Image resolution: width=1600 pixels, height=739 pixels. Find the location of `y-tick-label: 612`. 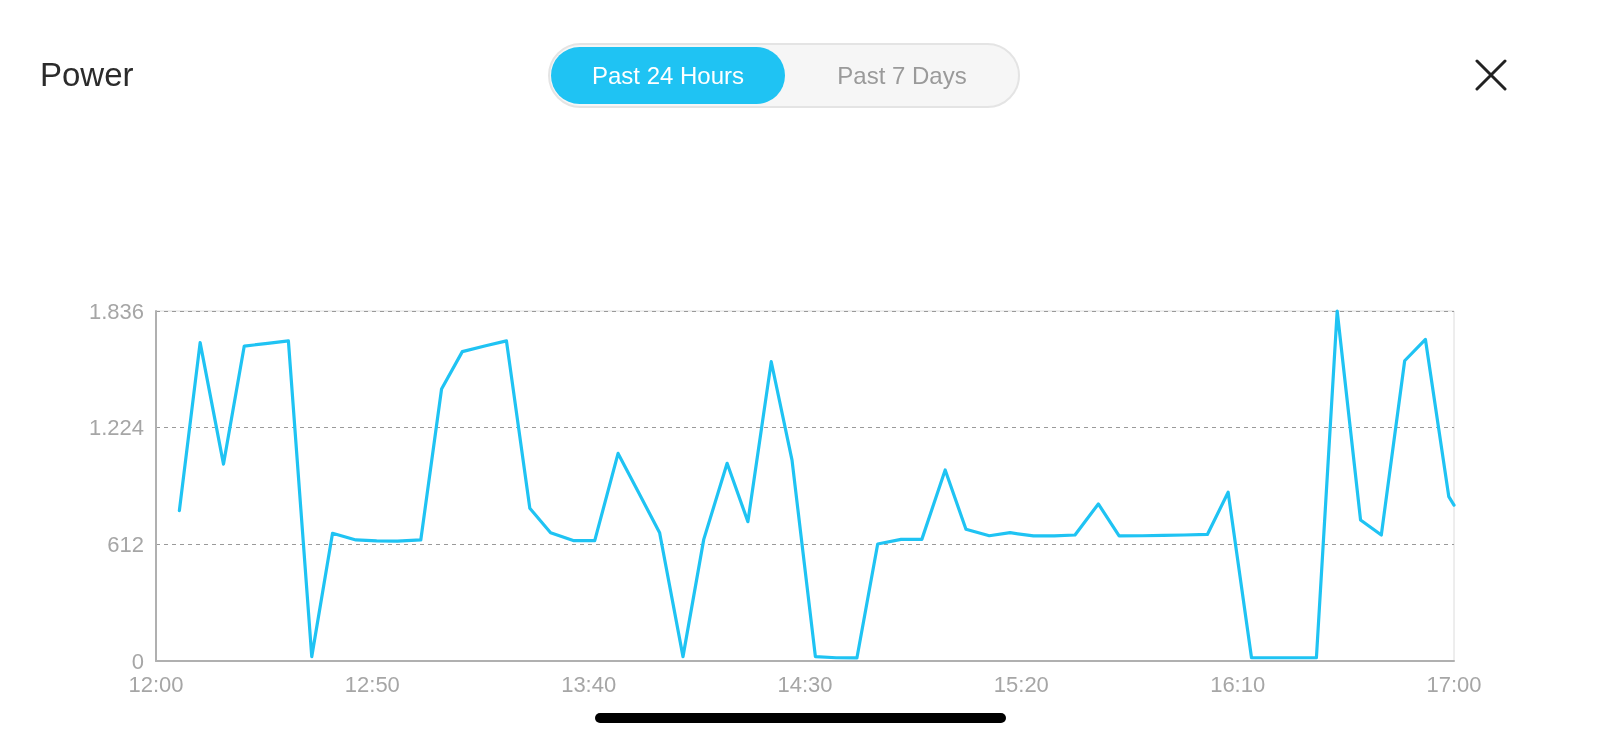

y-tick-label: 612 is located at coordinates (125, 544).